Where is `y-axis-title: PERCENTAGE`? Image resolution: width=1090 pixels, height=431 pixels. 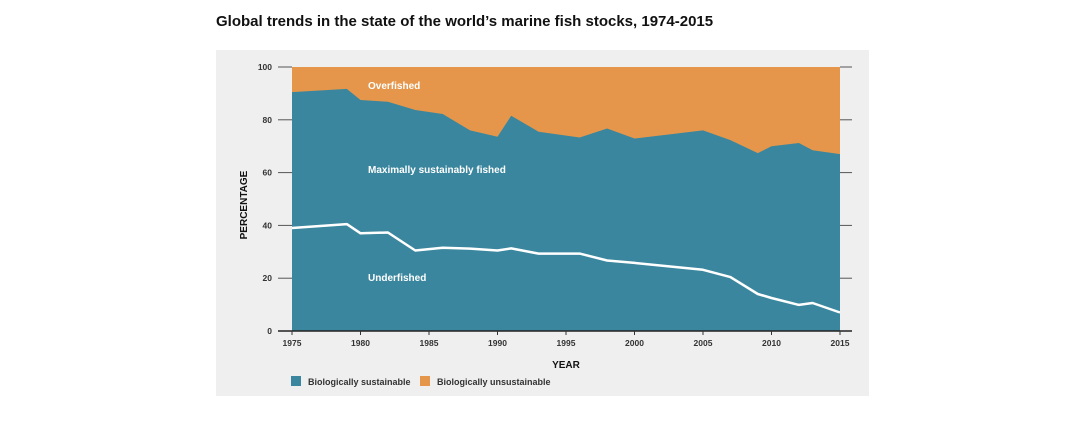
y-axis-title: PERCENTAGE is located at coordinates (244, 204).